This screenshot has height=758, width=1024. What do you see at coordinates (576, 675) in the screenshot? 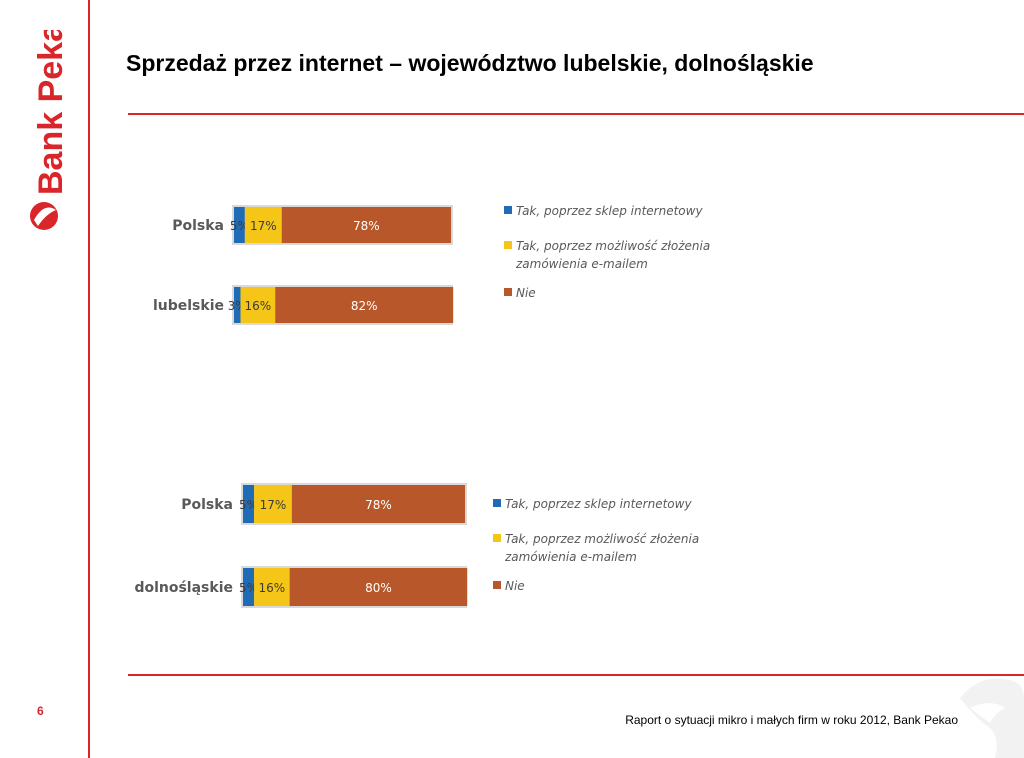
I see `footer-divider` at bounding box center [576, 675].